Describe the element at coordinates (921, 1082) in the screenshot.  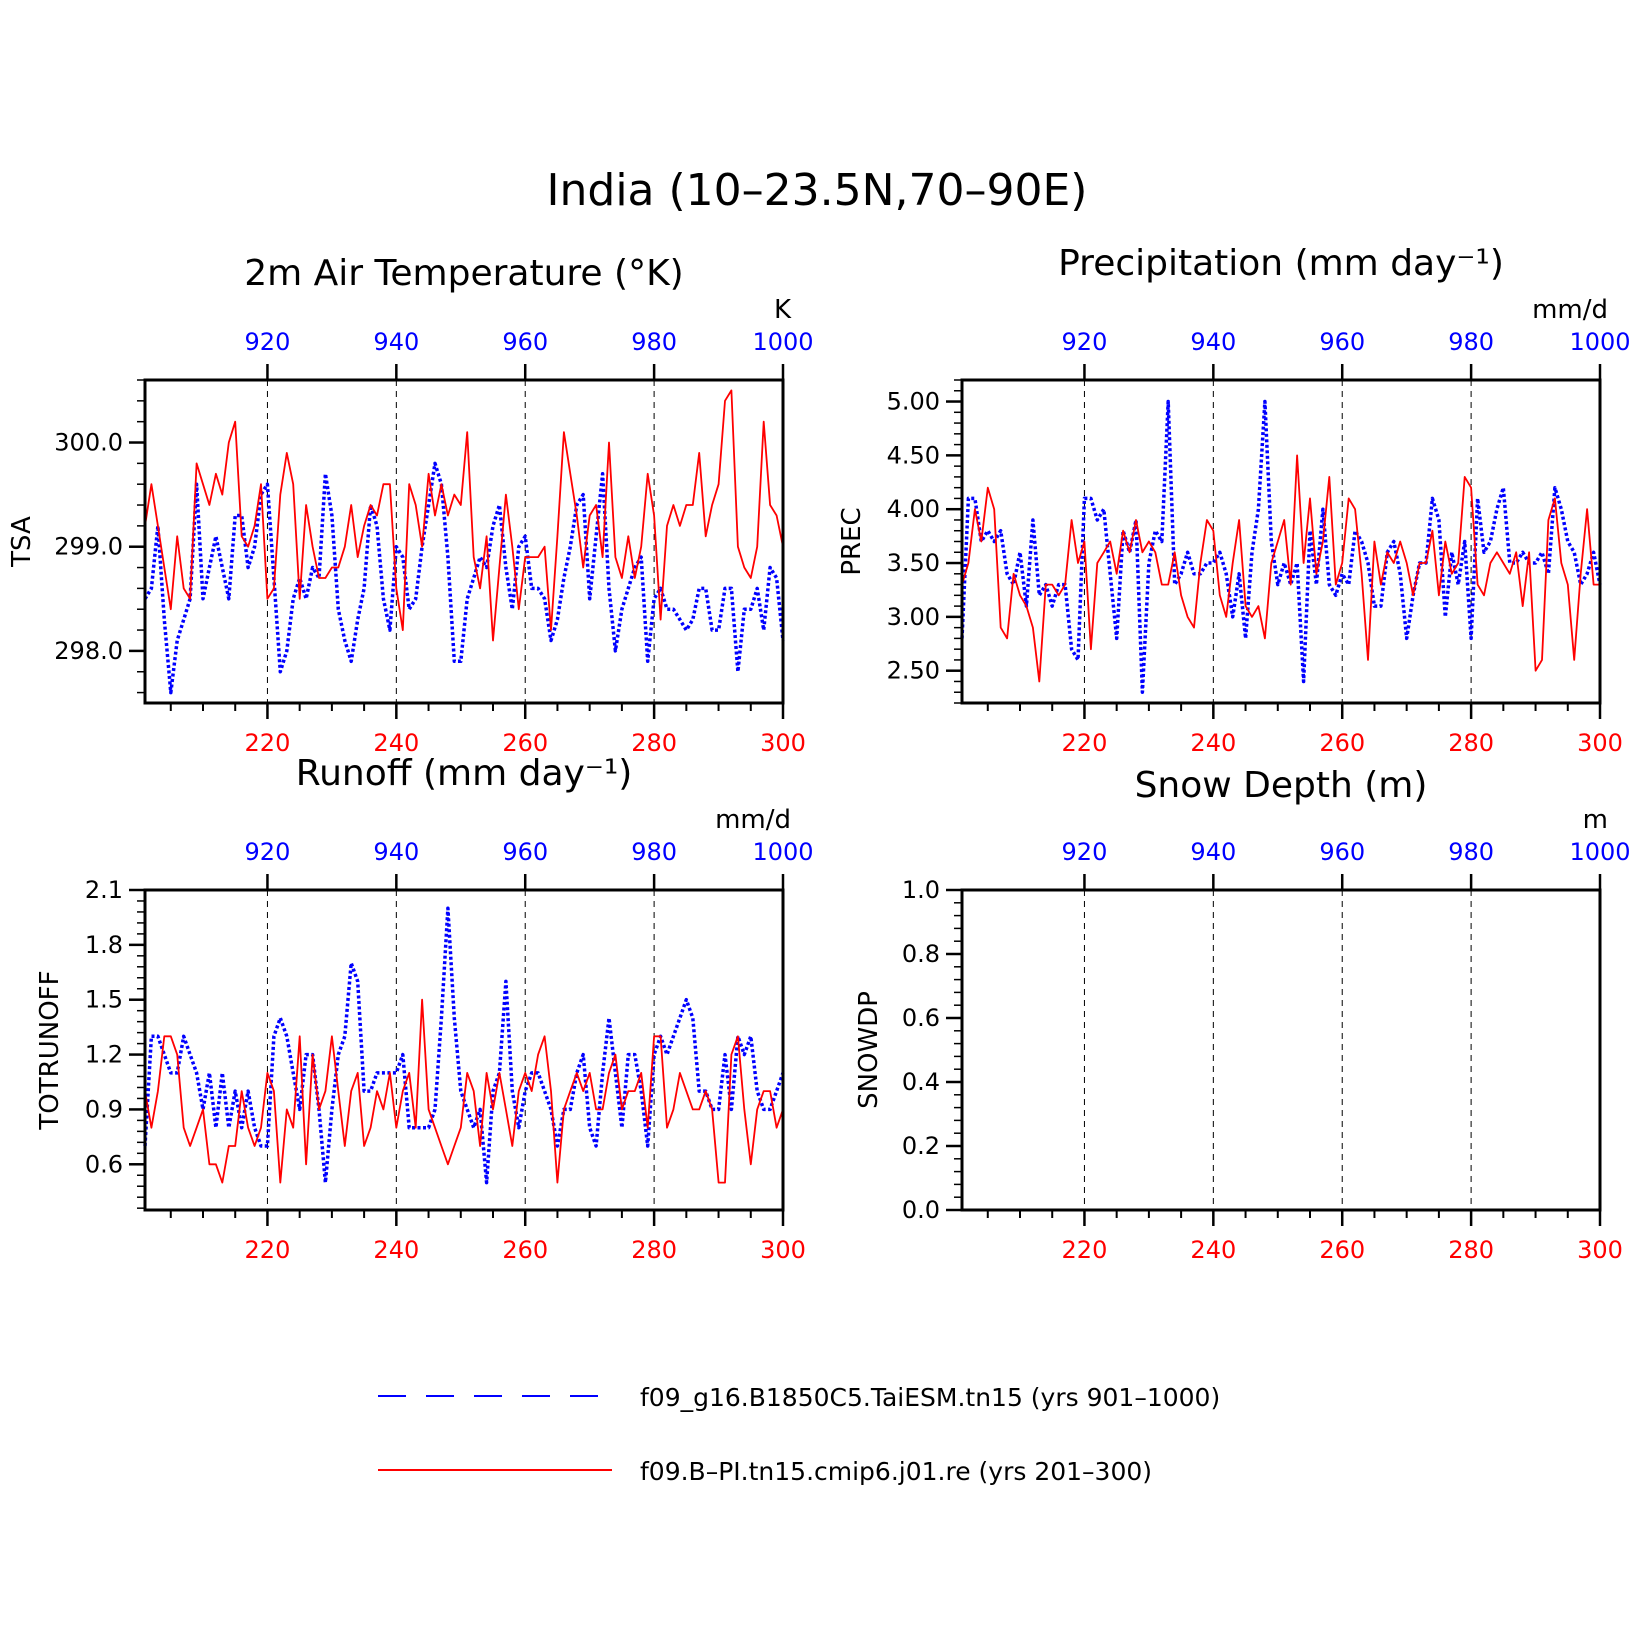
I see `y-tick-label: 0.4` at that location.